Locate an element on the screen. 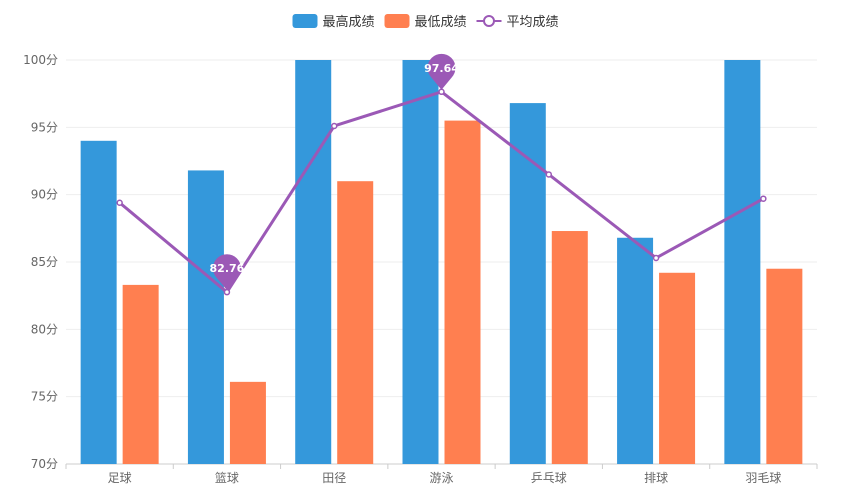 The height and width of the screenshot is (504, 851). y-tick-label: 85分 is located at coordinates (44, 262).